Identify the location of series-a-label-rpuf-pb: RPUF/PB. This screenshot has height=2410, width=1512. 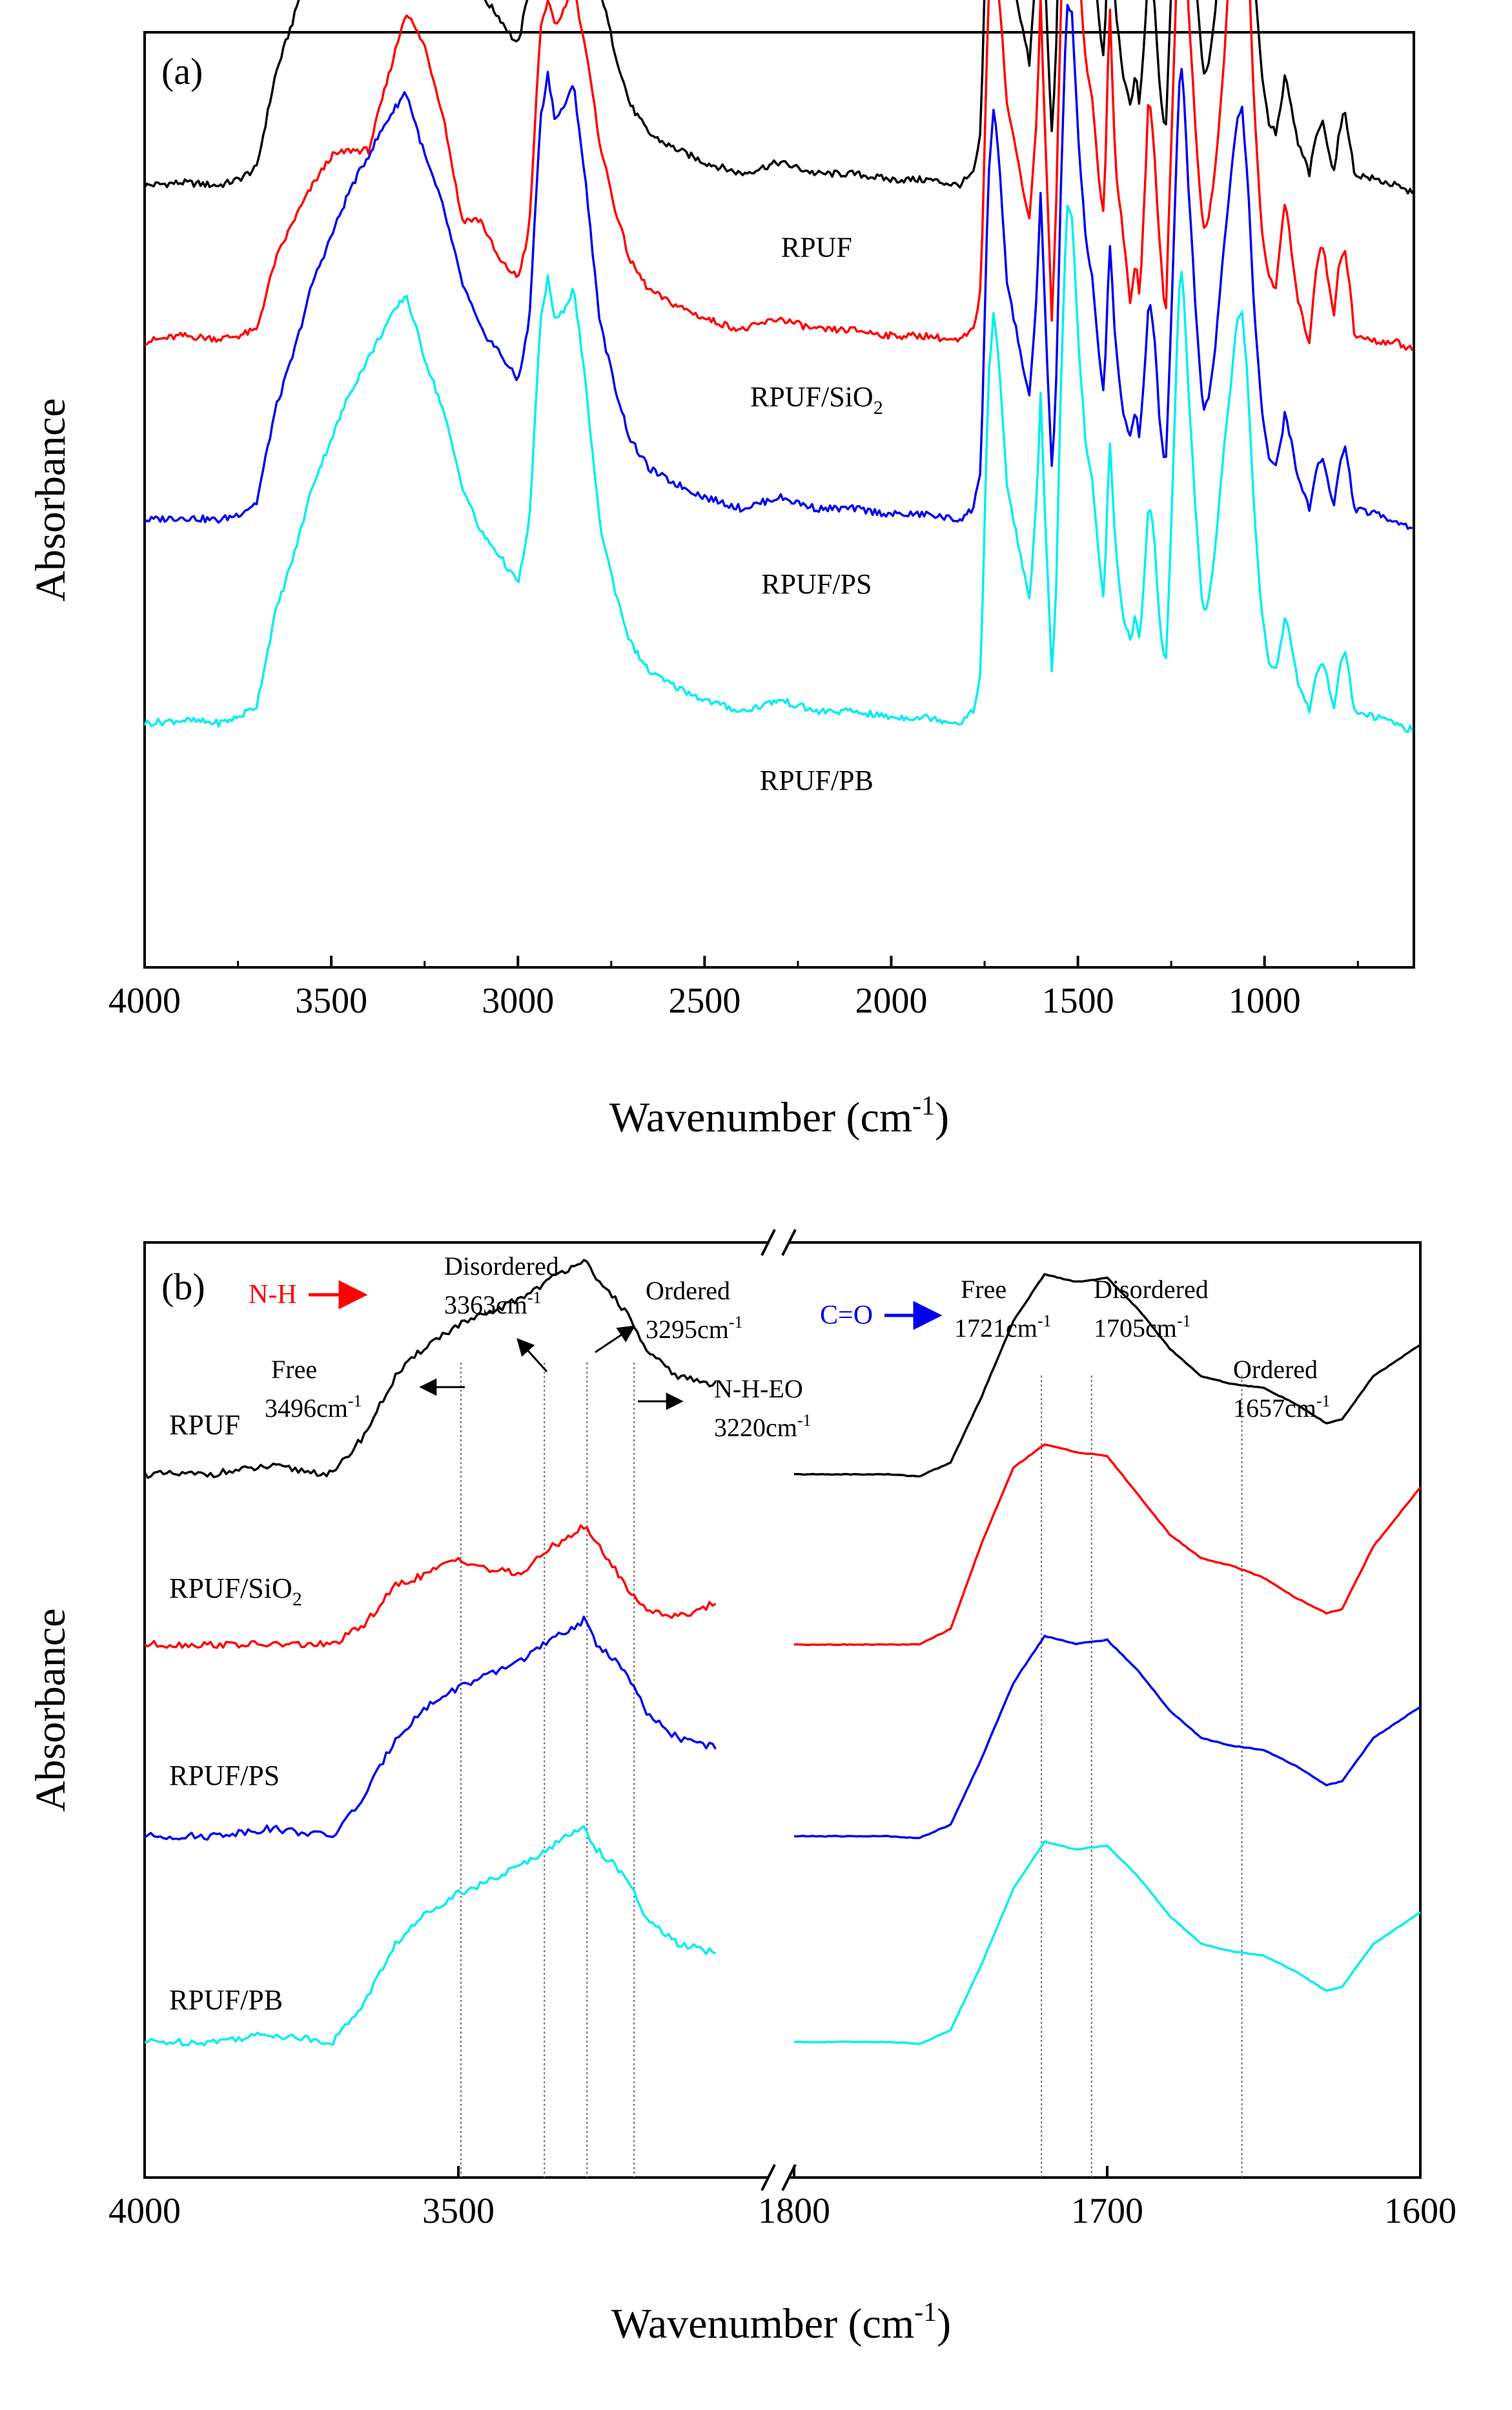
(816, 780).